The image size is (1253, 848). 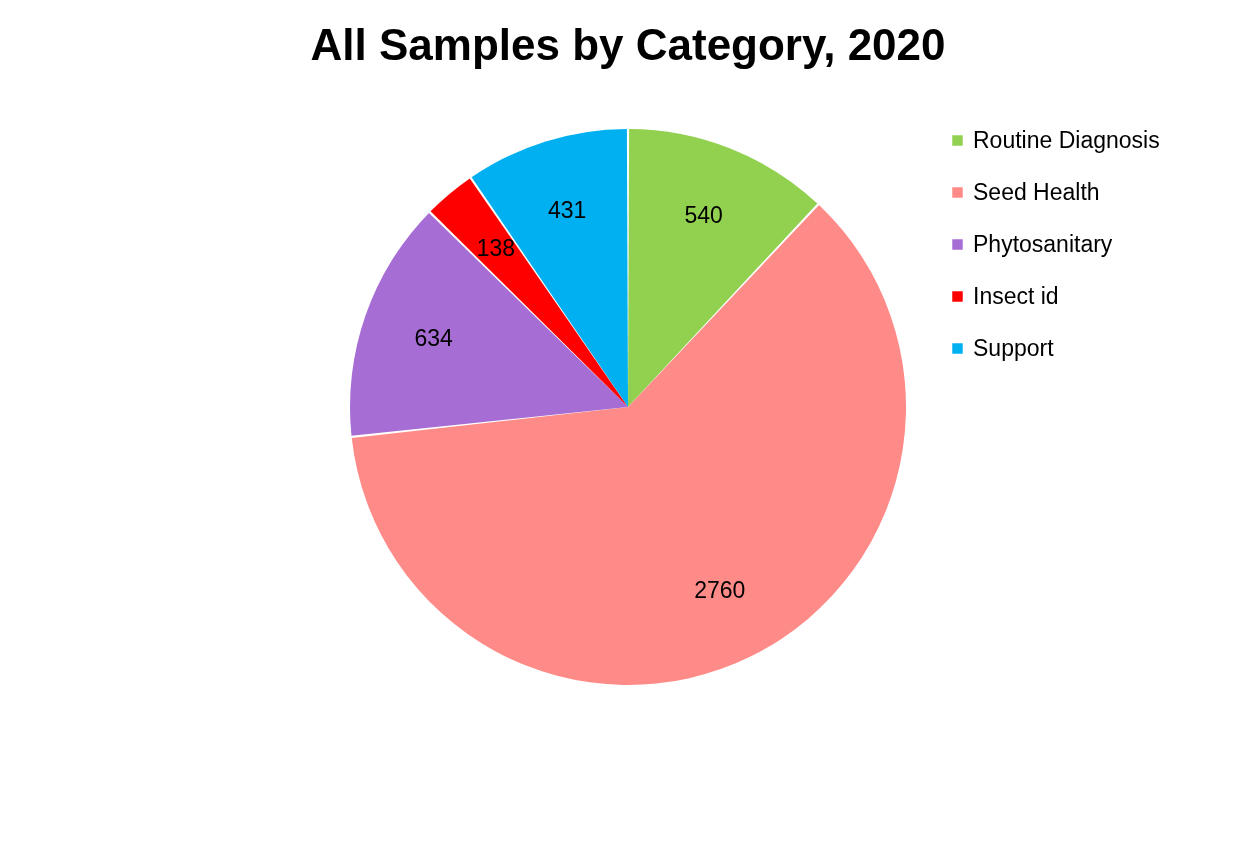 What do you see at coordinates (496, 248) in the screenshot?
I see `data-label: 138` at bounding box center [496, 248].